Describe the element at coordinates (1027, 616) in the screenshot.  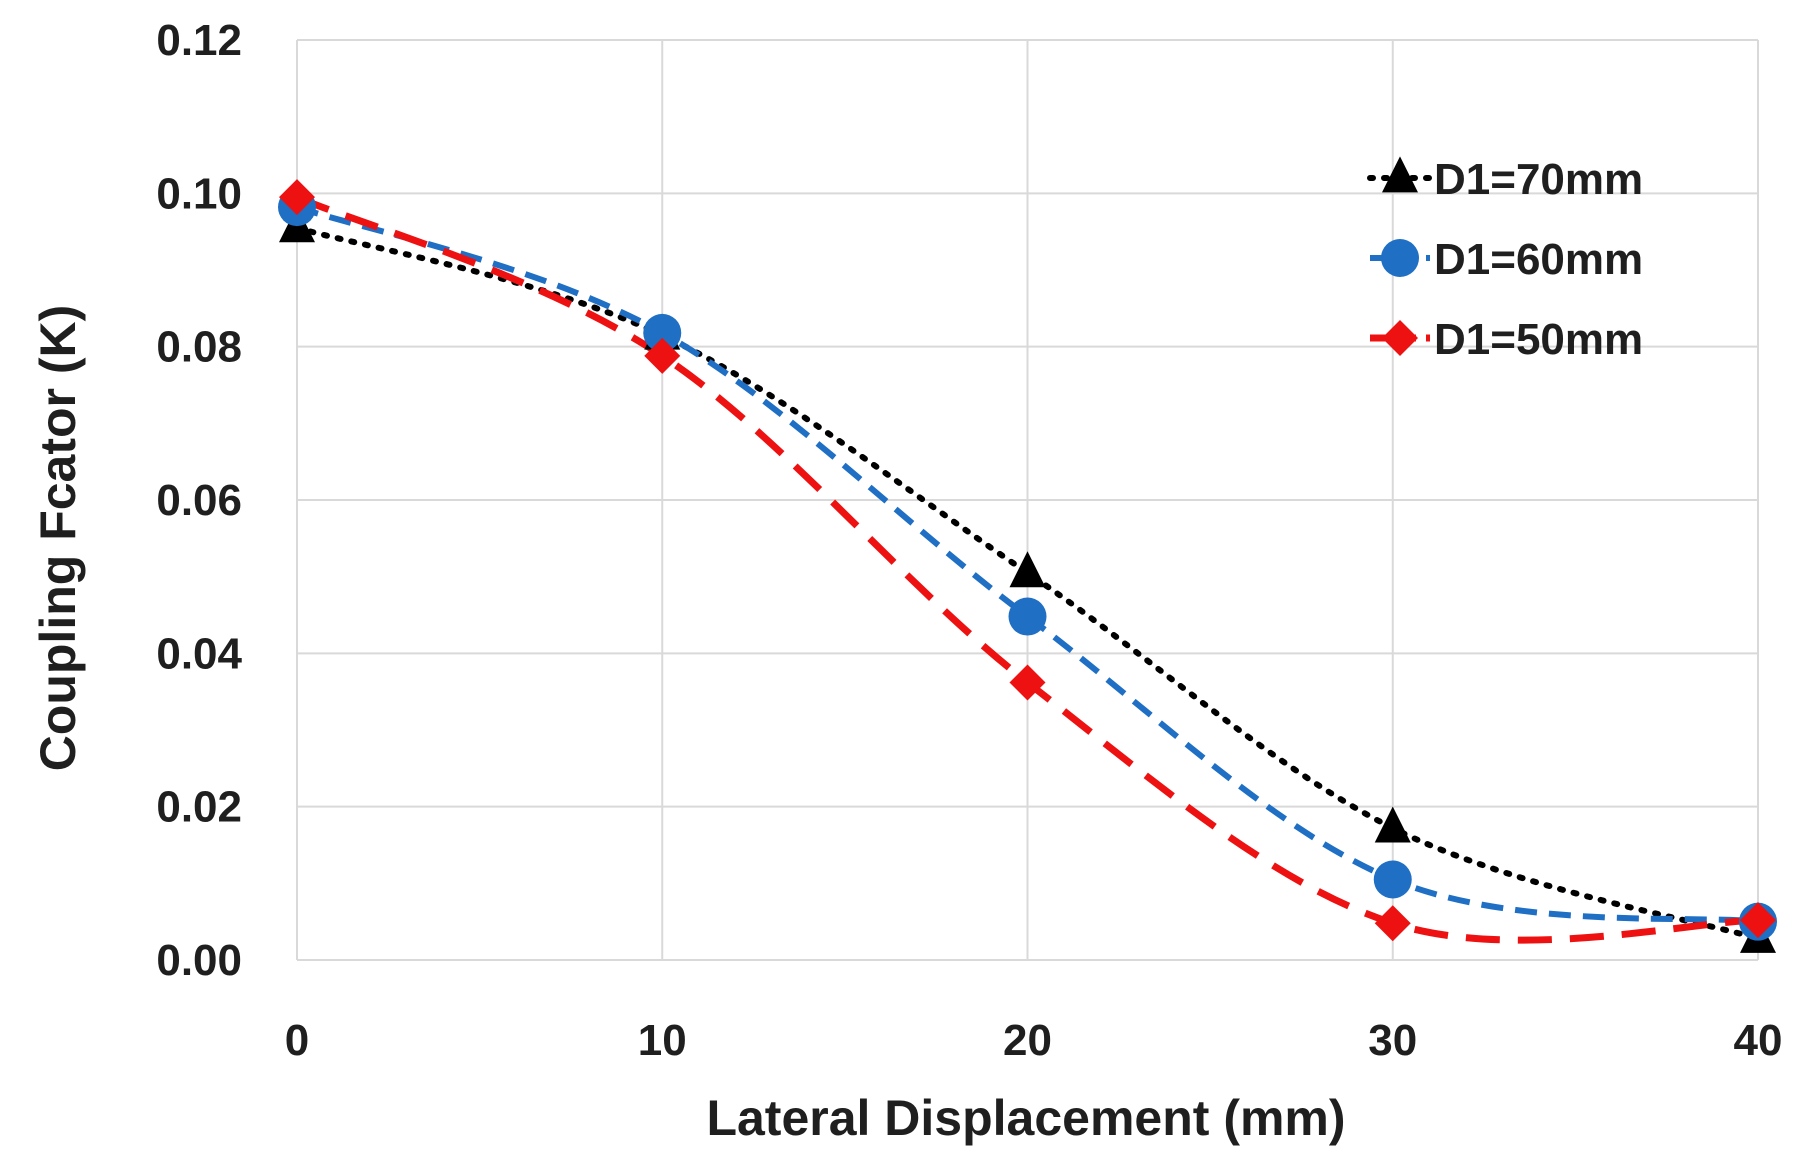
I see `data-point-D1=60mm-20` at that location.